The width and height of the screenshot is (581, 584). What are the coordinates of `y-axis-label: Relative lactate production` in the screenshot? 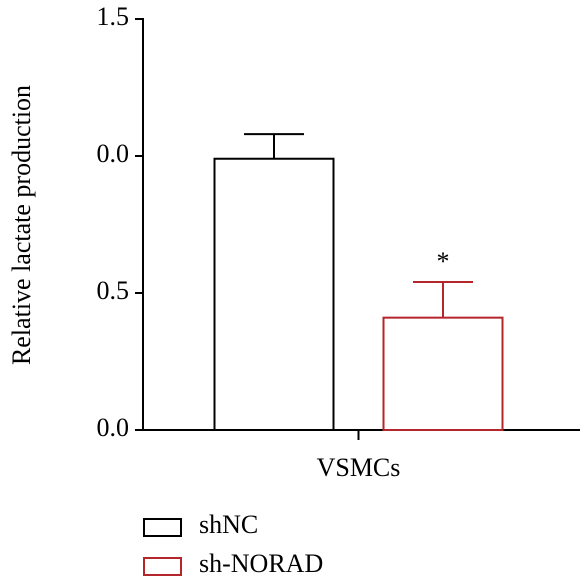 It's located at (21, 225).